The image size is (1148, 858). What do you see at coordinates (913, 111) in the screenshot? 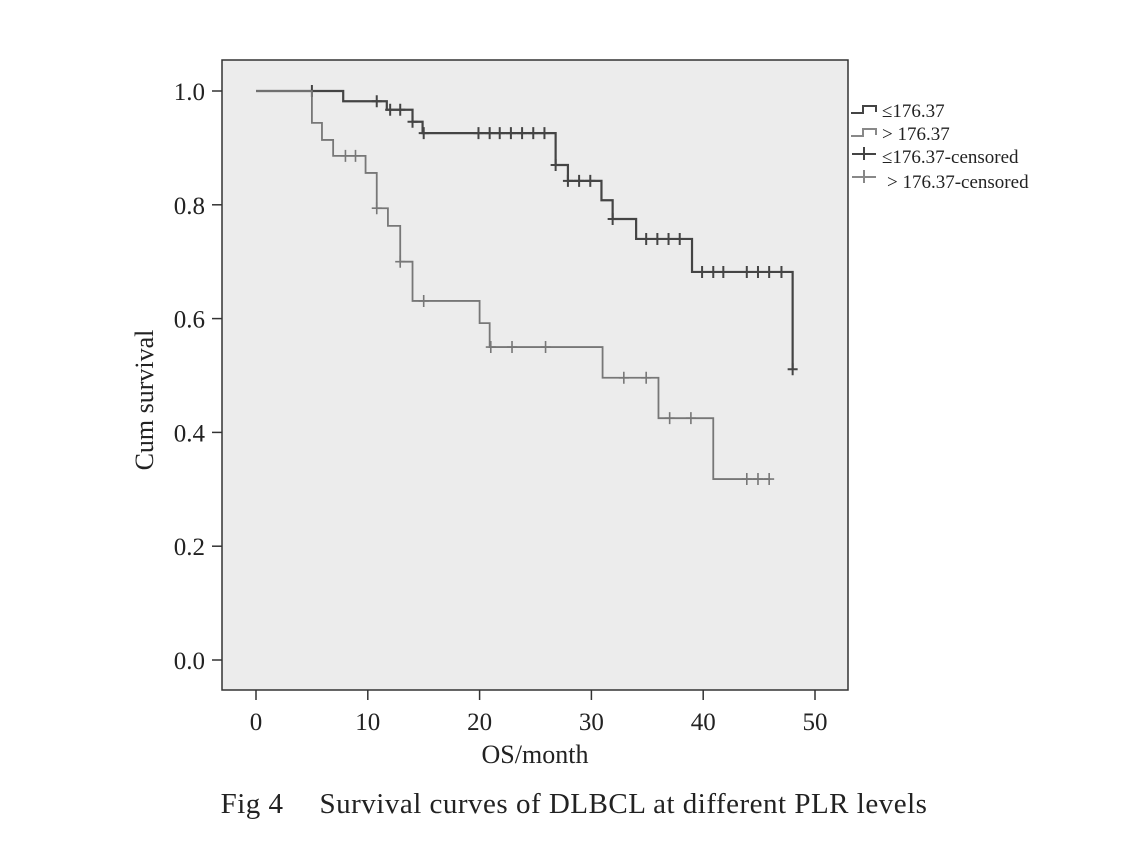
I see `legend-entry-label: ≤176.37` at bounding box center [913, 111].